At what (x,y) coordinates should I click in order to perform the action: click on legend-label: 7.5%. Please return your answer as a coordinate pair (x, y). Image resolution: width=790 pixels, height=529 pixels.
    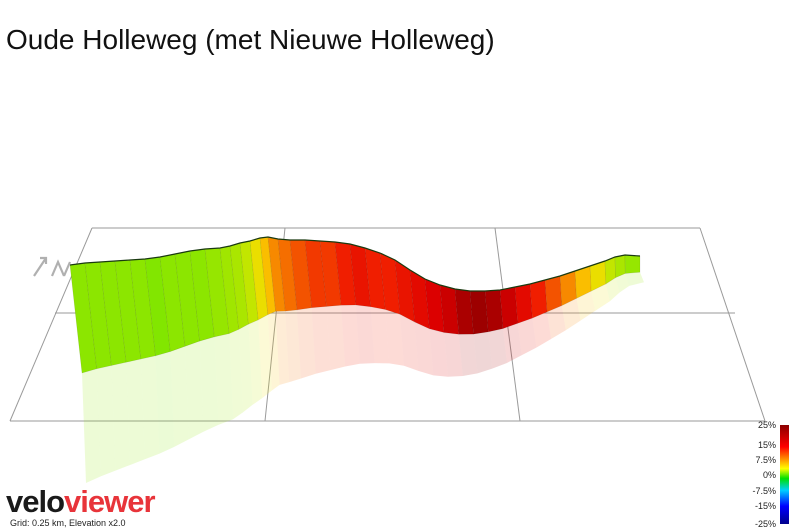
    Looking at the image, I should click on (765, 460).